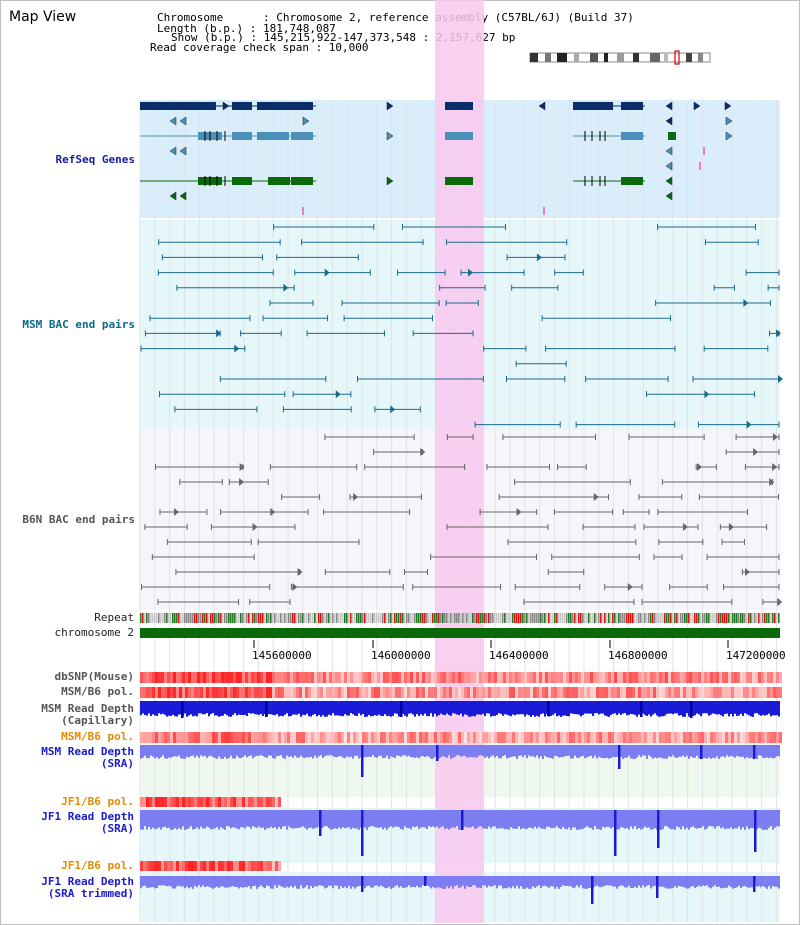 This screenshot has height=925, width=800. I want to click on axis-tick-label: 146800000, so click(638, 655).